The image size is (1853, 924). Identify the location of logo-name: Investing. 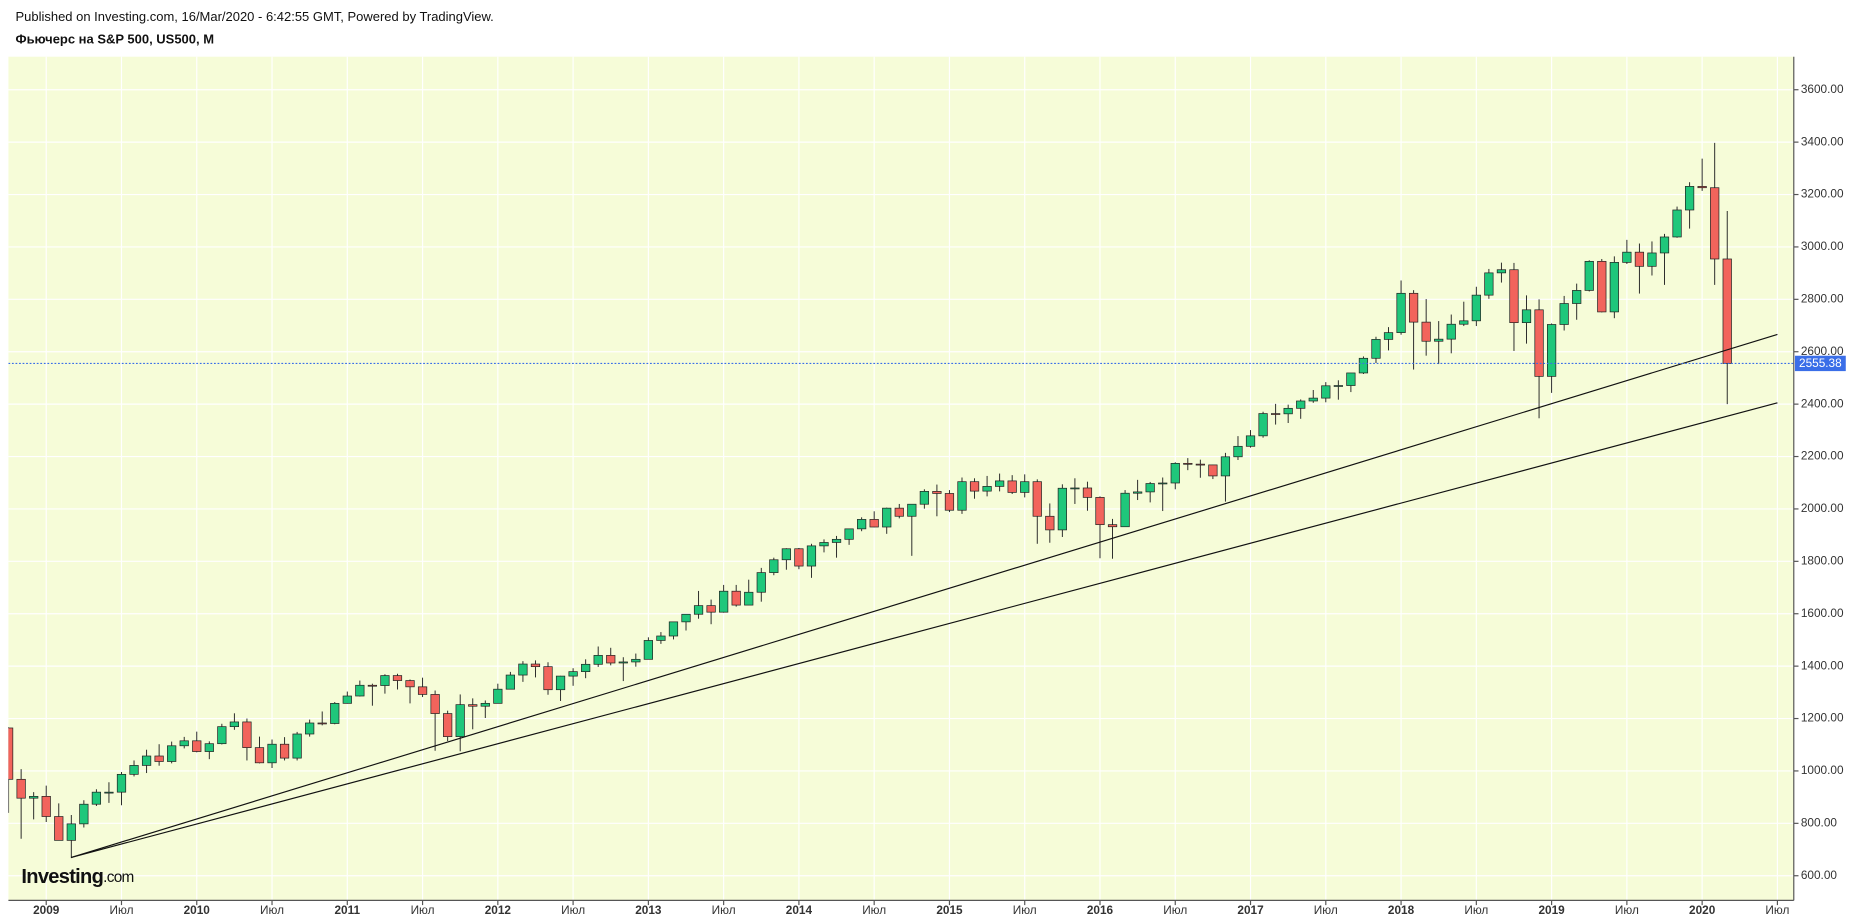
(62, 877).